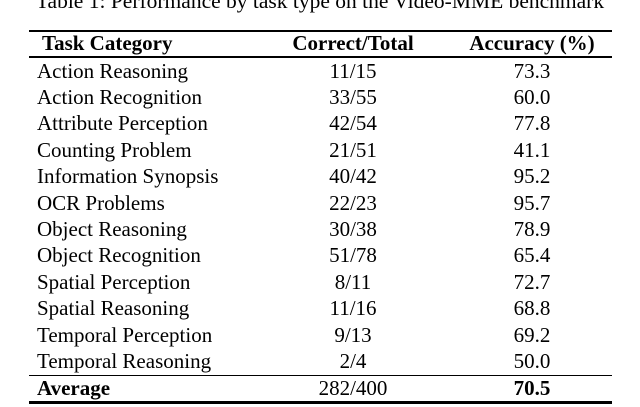 Image resolution: width=640 pixels, height=407 pixels. Describe the element at coordinates (353, 334) in the screenshot. I see `cell-correct-total: 9/13` at that location.